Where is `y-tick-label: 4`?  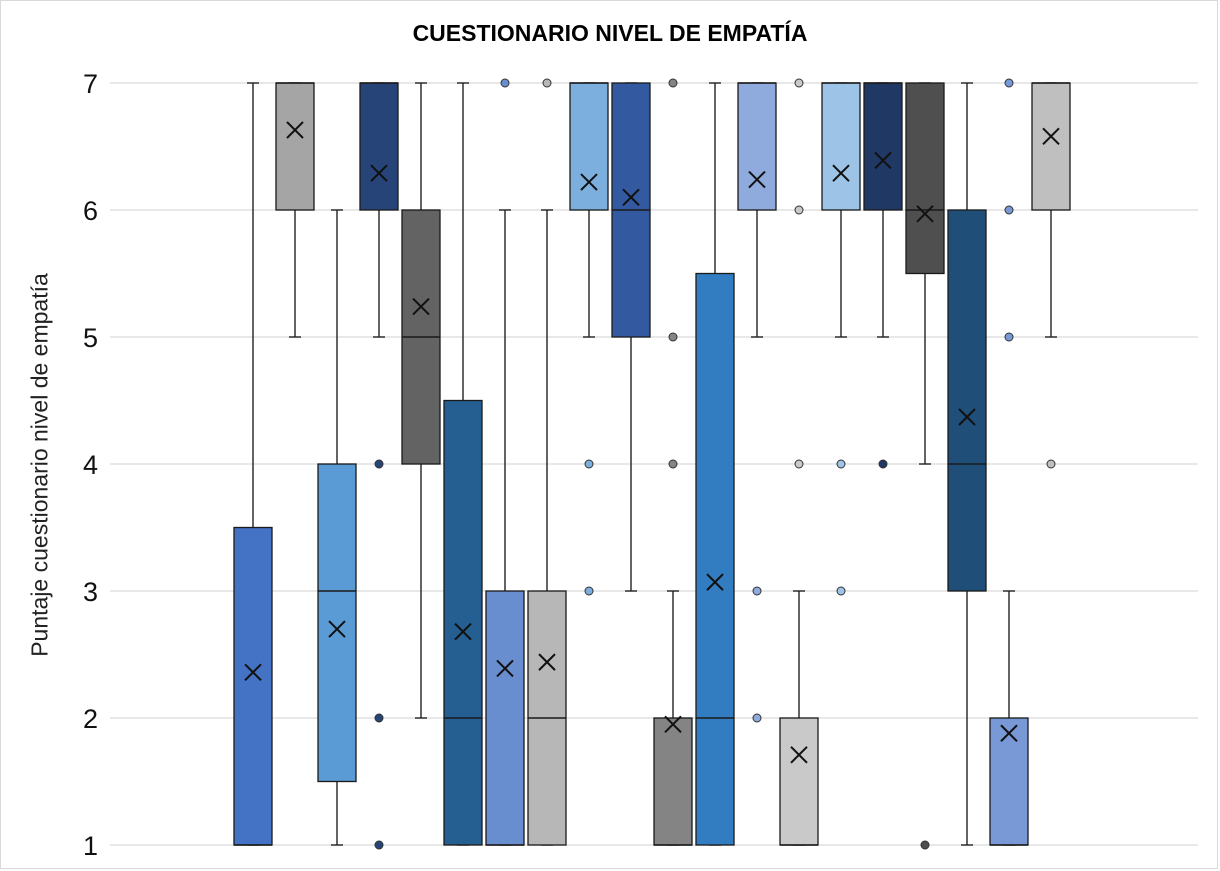
y-tick-label: 4 is located at coordinates (90, 465).